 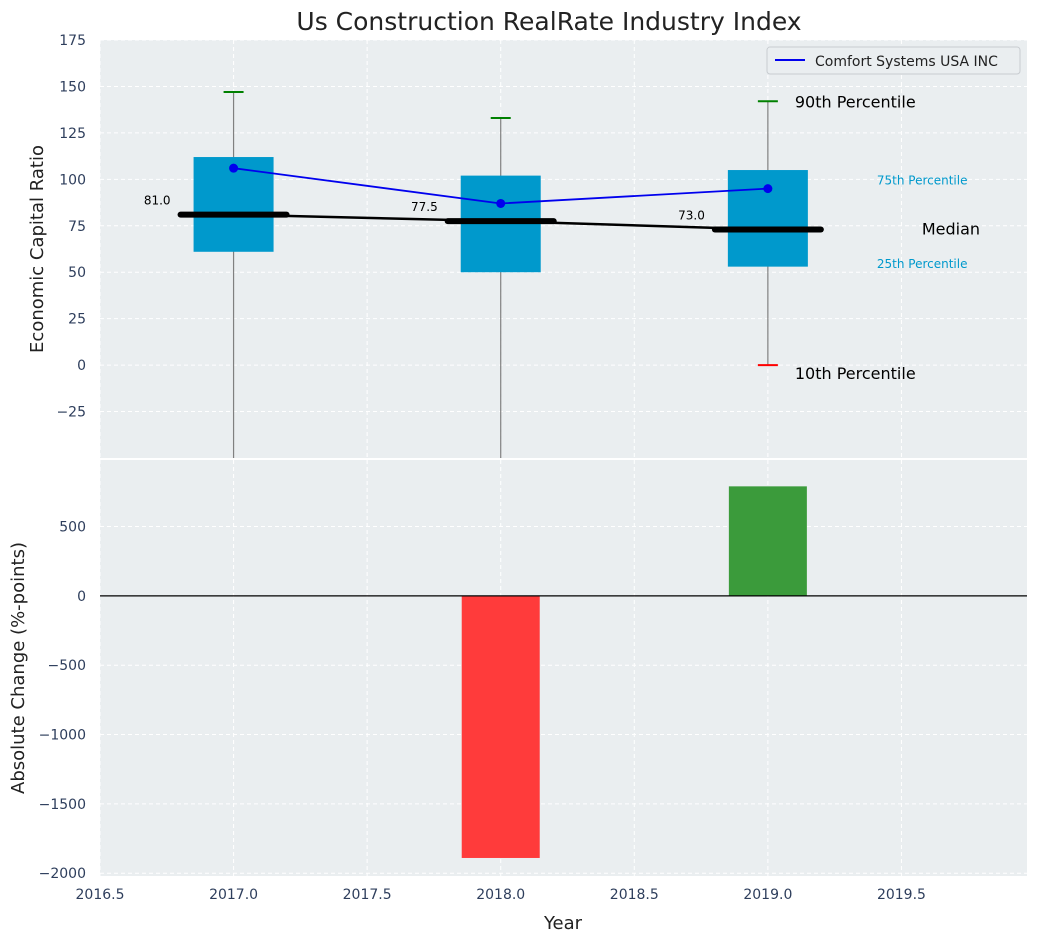 What do you see at coordinates (906, 62) in the screenshot?
I see `legend-label: Comfort Systems USA INC` at bounding box center [906, 62].